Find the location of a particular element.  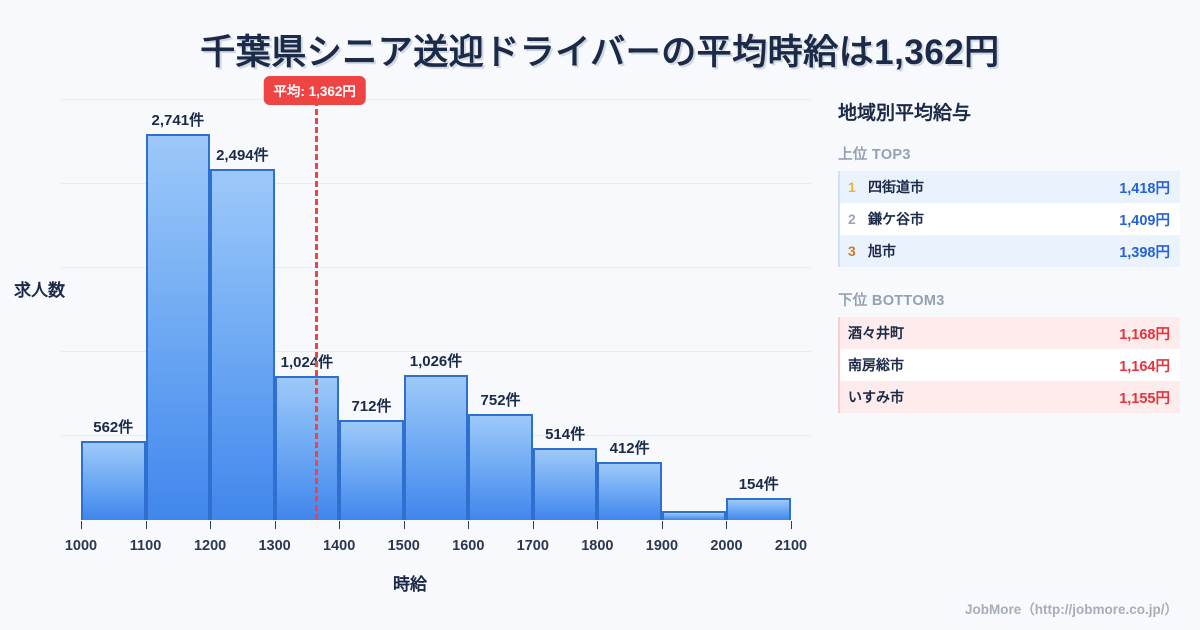

y-axis-label: 求人数 is located at coordinates (39, 290).